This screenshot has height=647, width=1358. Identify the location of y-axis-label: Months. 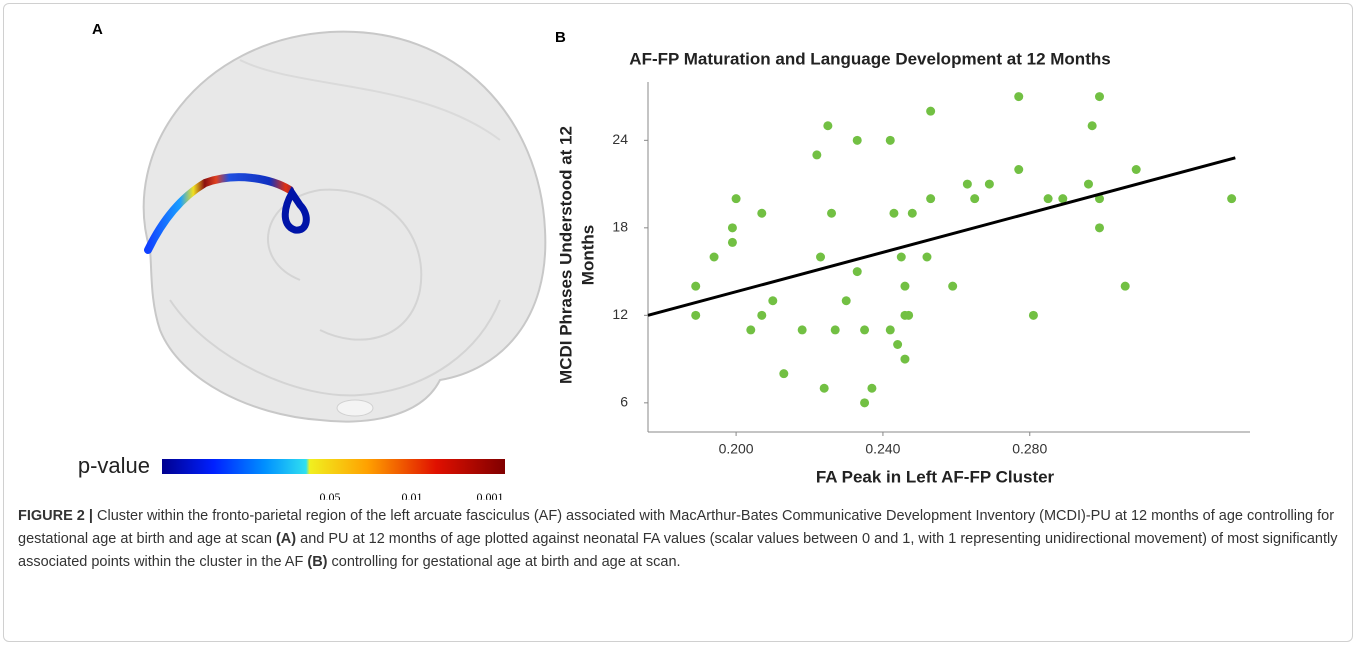
(587, 255).